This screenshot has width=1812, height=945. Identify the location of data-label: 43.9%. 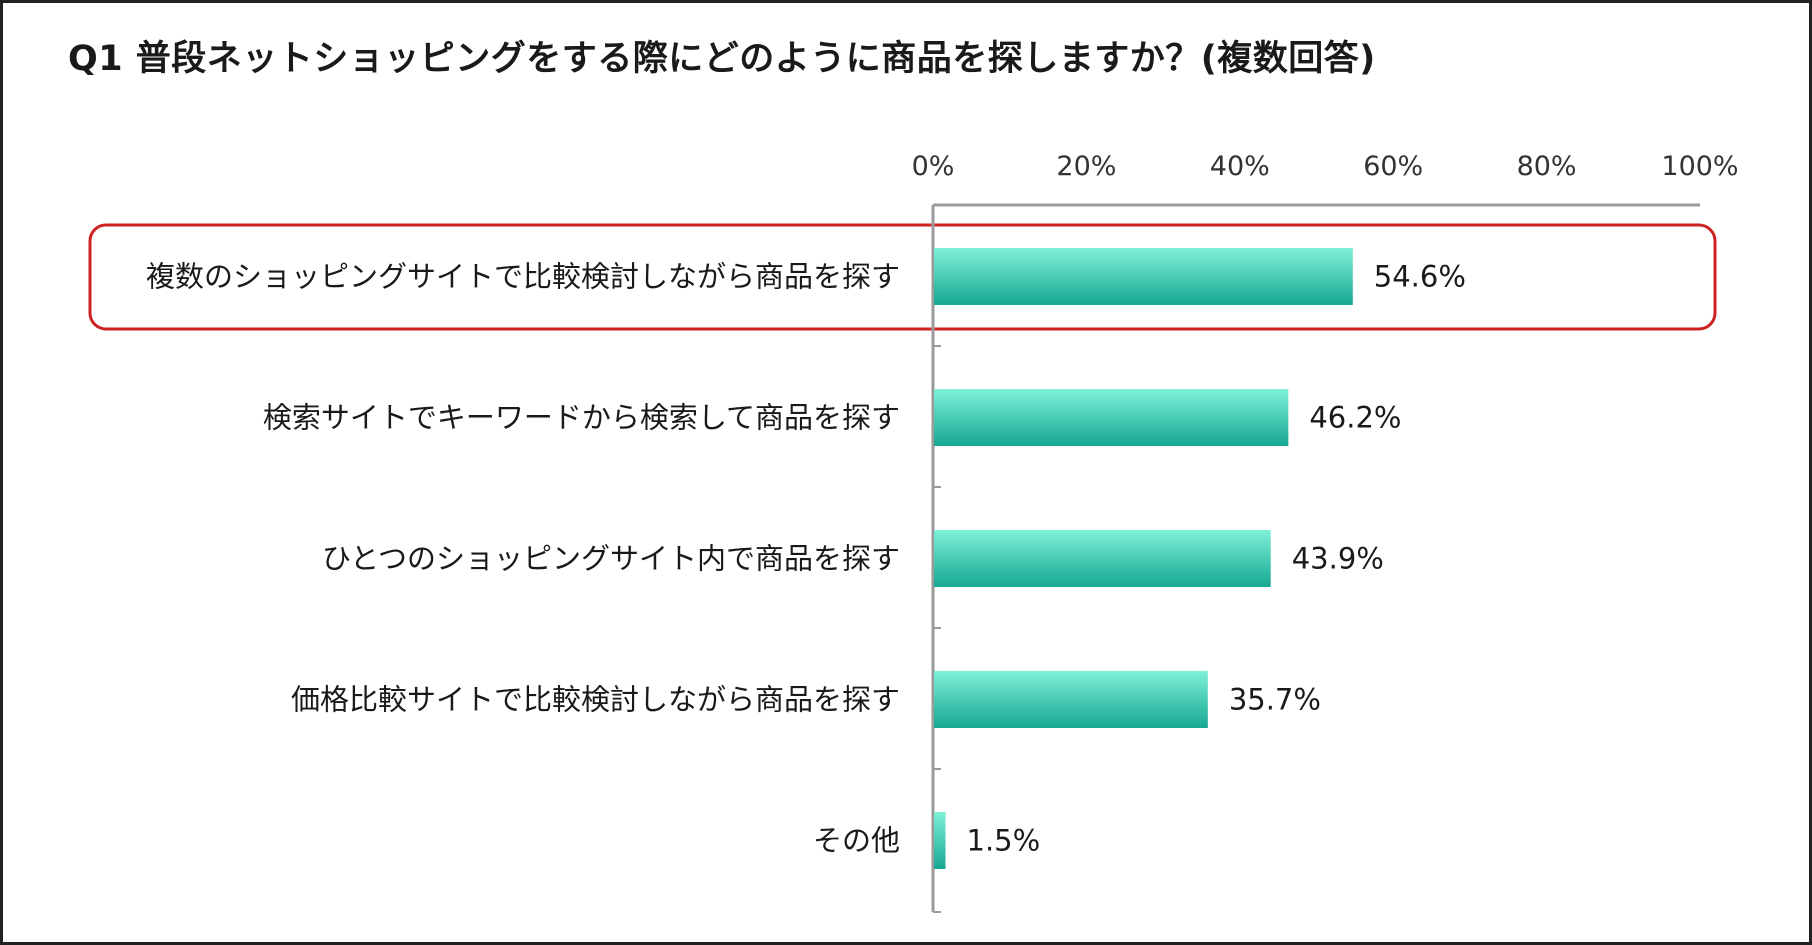
(1338, 559).